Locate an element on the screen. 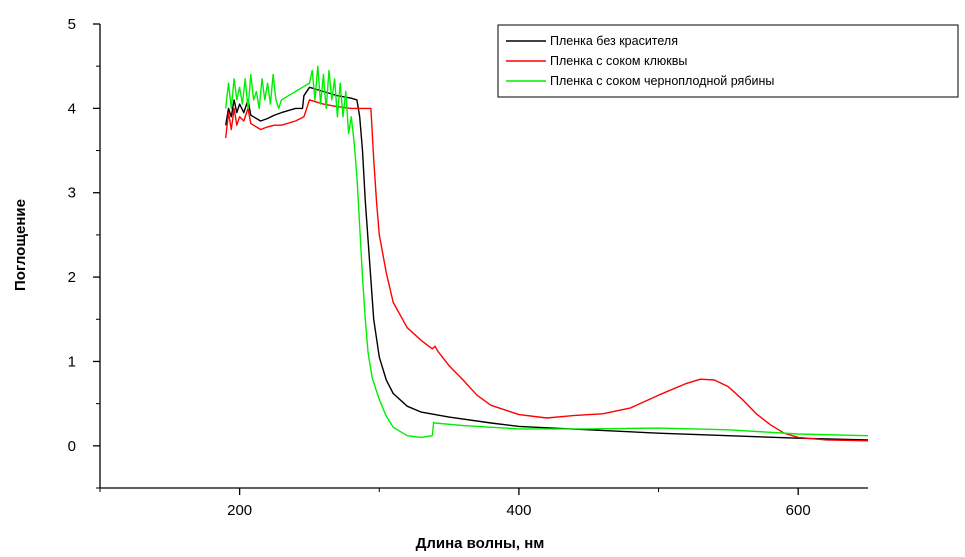  x-tick-label: 400 is located at coordinates (518, 510).